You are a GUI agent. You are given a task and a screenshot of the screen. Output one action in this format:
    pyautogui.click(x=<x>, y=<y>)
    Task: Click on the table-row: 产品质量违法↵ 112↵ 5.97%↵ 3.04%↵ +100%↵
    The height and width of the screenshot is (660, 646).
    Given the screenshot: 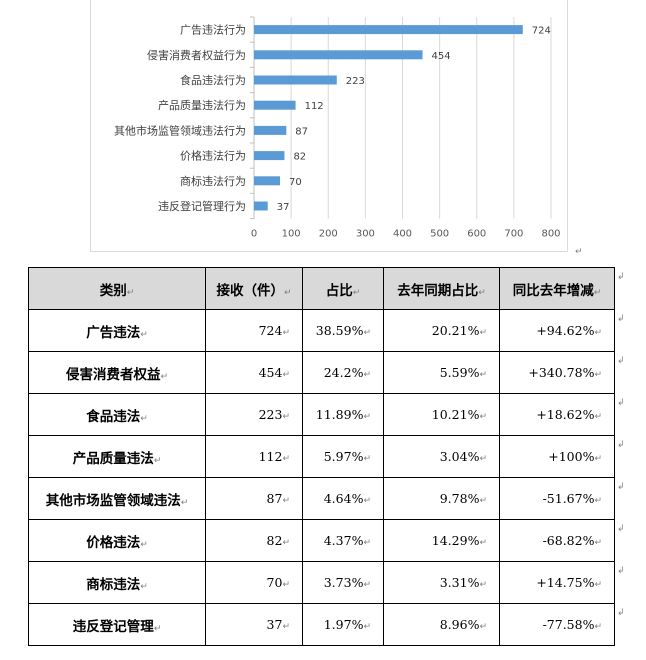 What is the action you would take?
    pyautogui.click(x=321, y=456)
    